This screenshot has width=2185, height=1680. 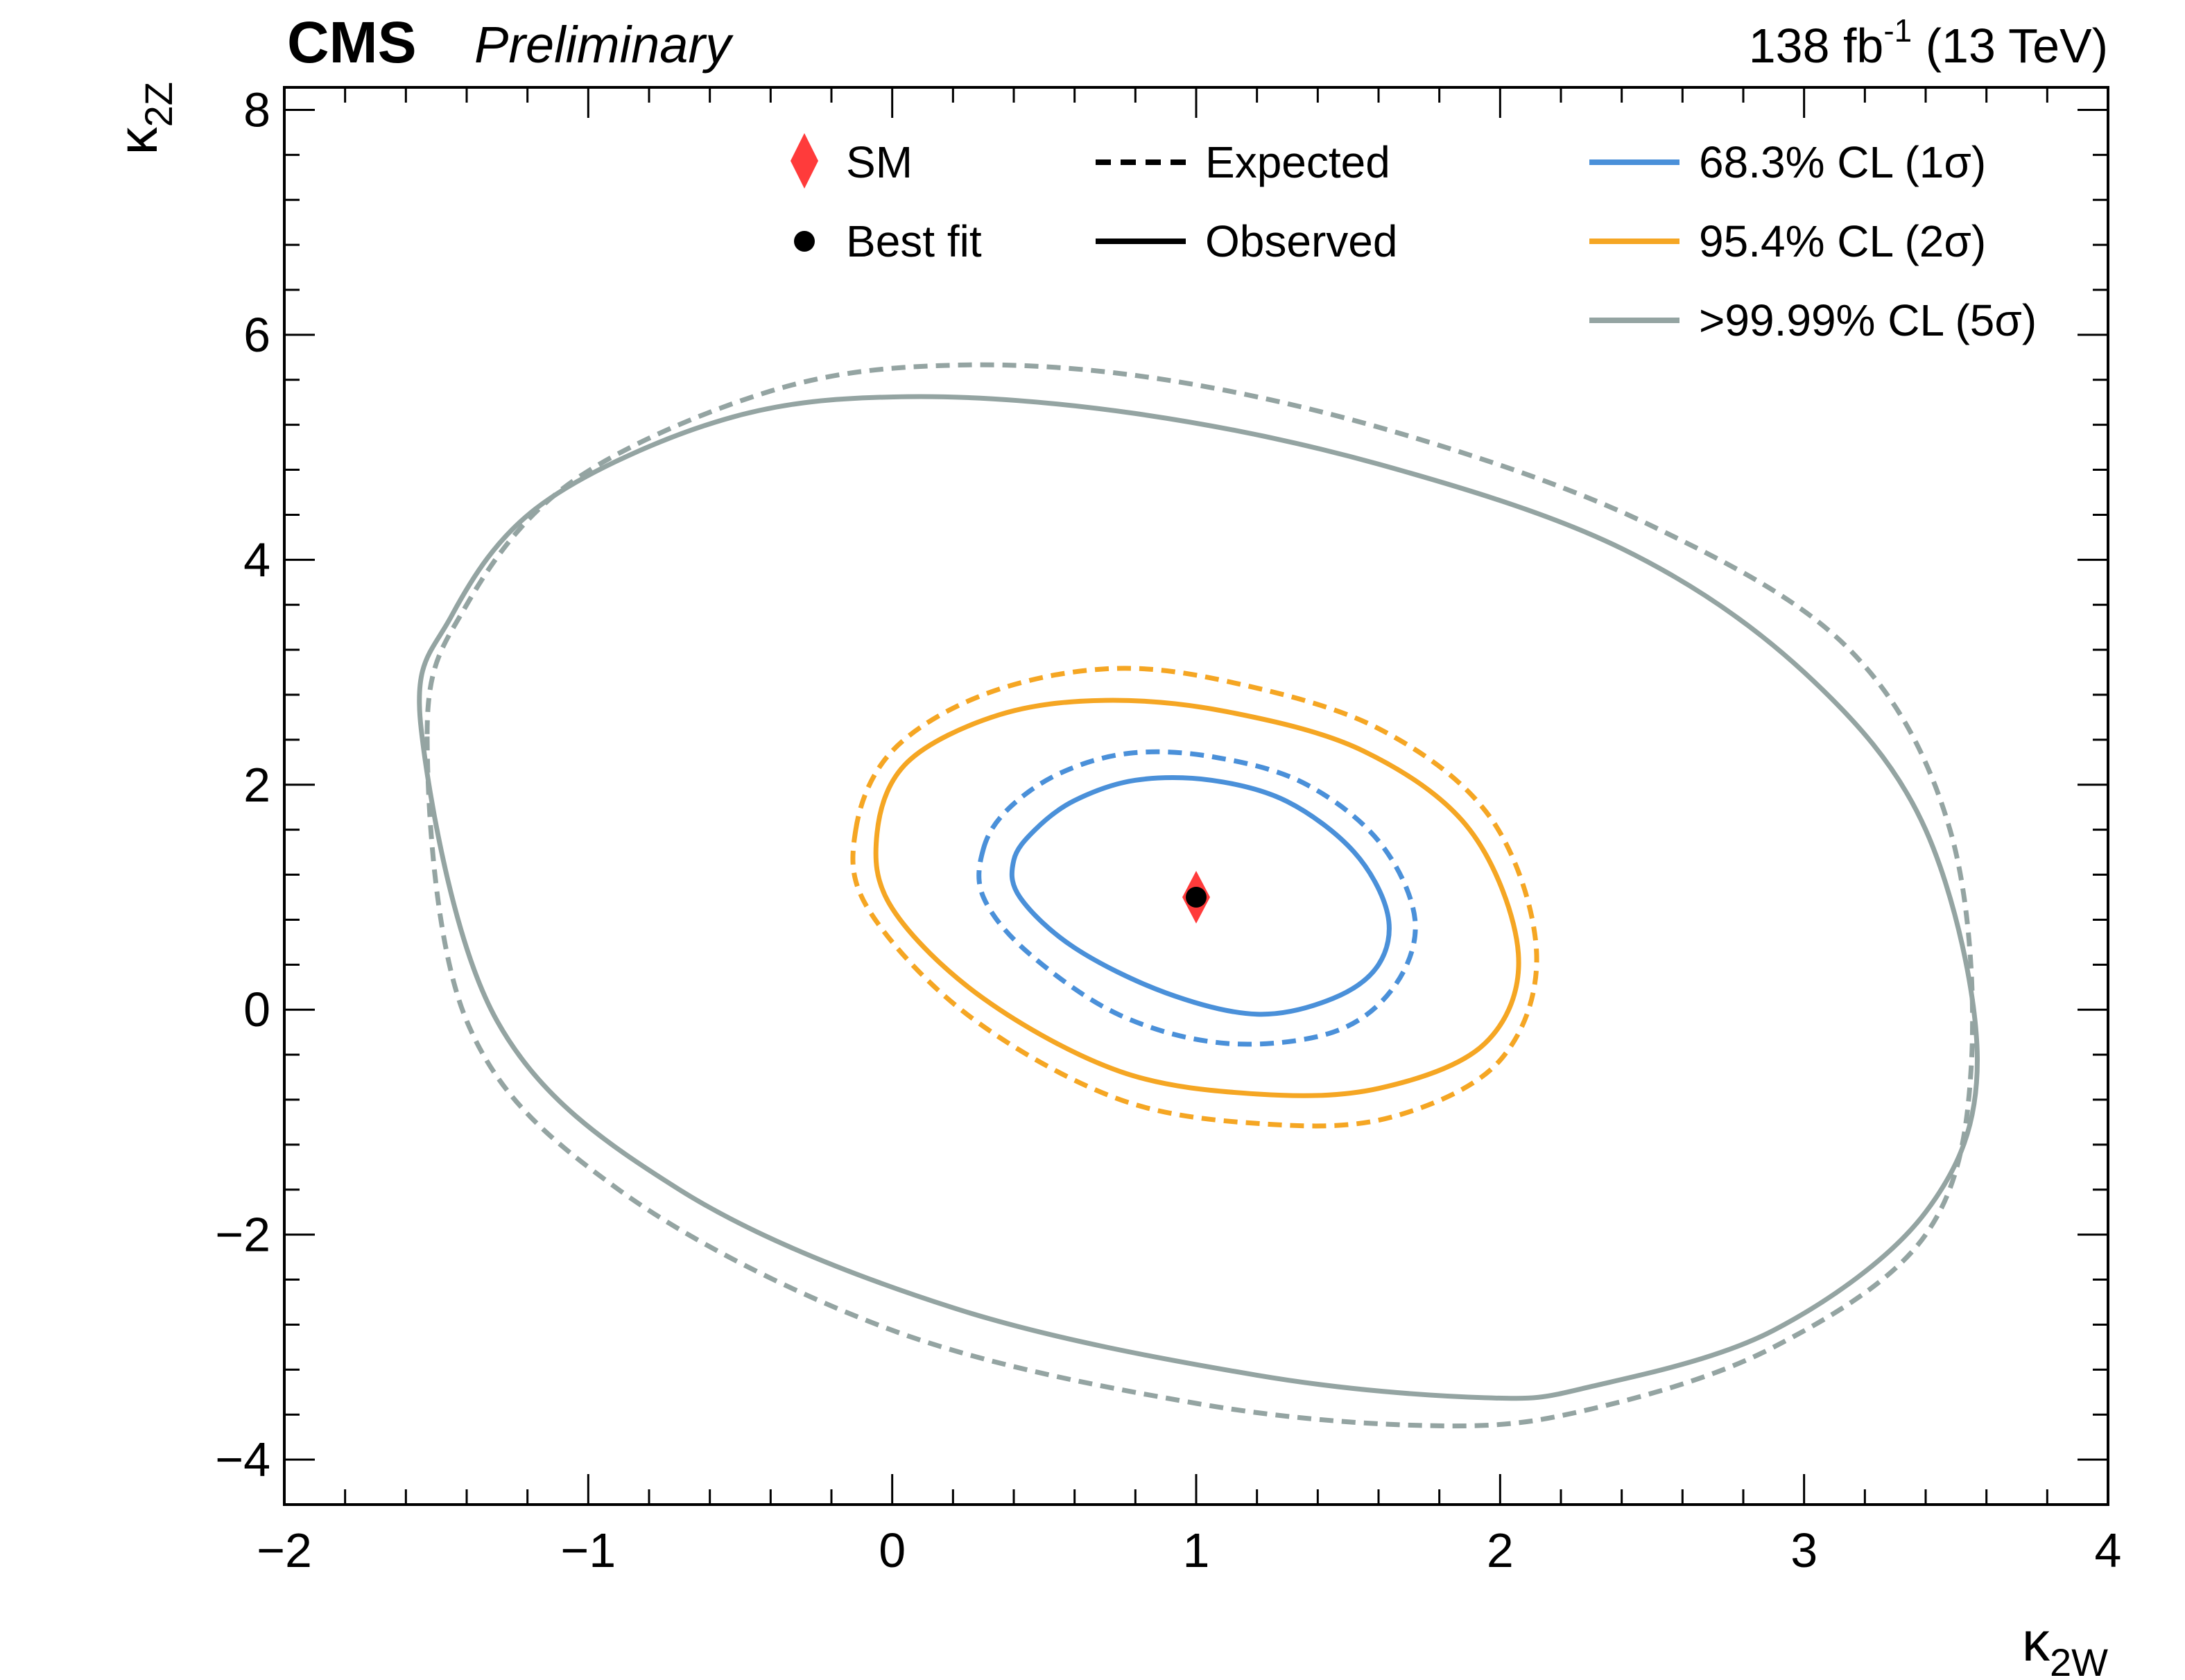 I want to click on best-fit-marker, so click(x=1197, y=897).